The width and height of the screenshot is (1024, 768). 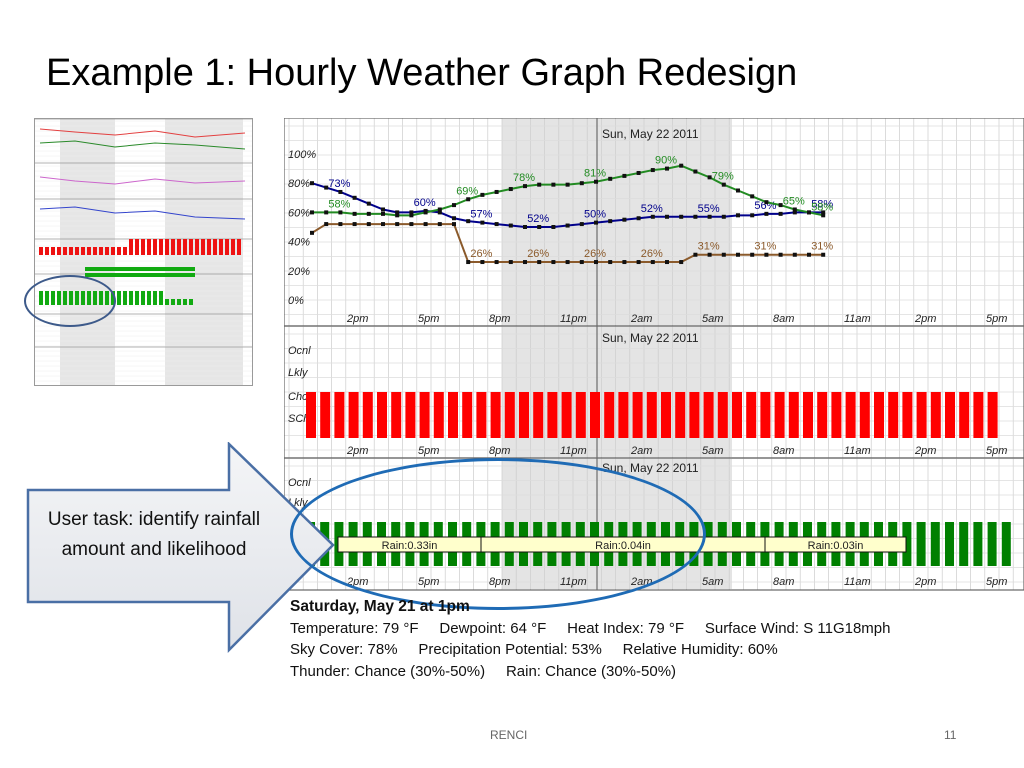 What do you see at coordinates (723, 177) in the screenshot?
I see `data-label: 79%` at bounding box center [723, 177].